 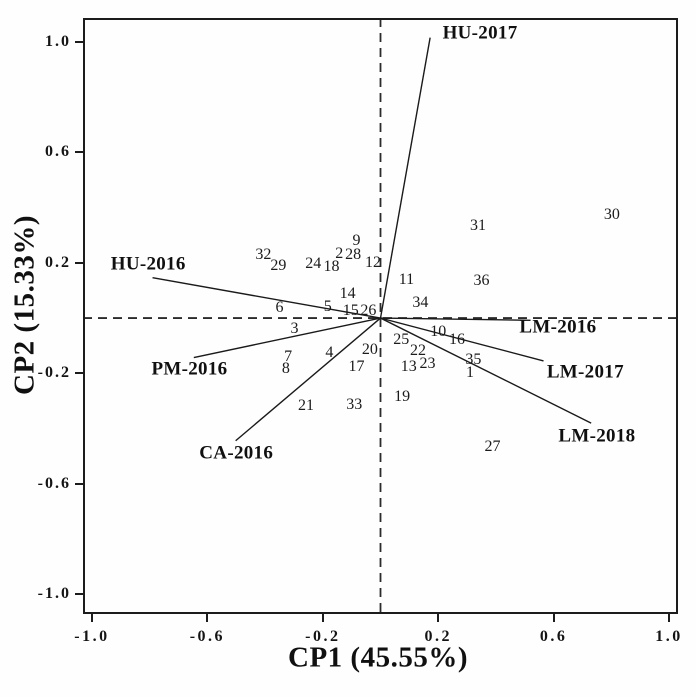 I want to click on scatter-point-10: 10, so click(x=438, y=331).